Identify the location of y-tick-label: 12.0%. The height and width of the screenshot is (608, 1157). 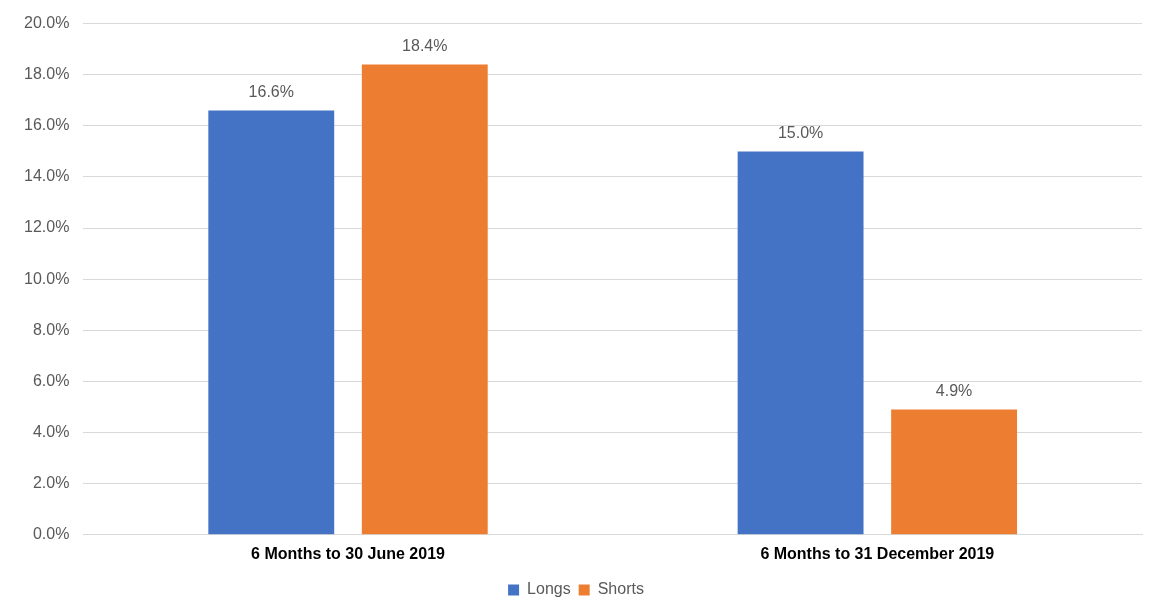
(46, 227).